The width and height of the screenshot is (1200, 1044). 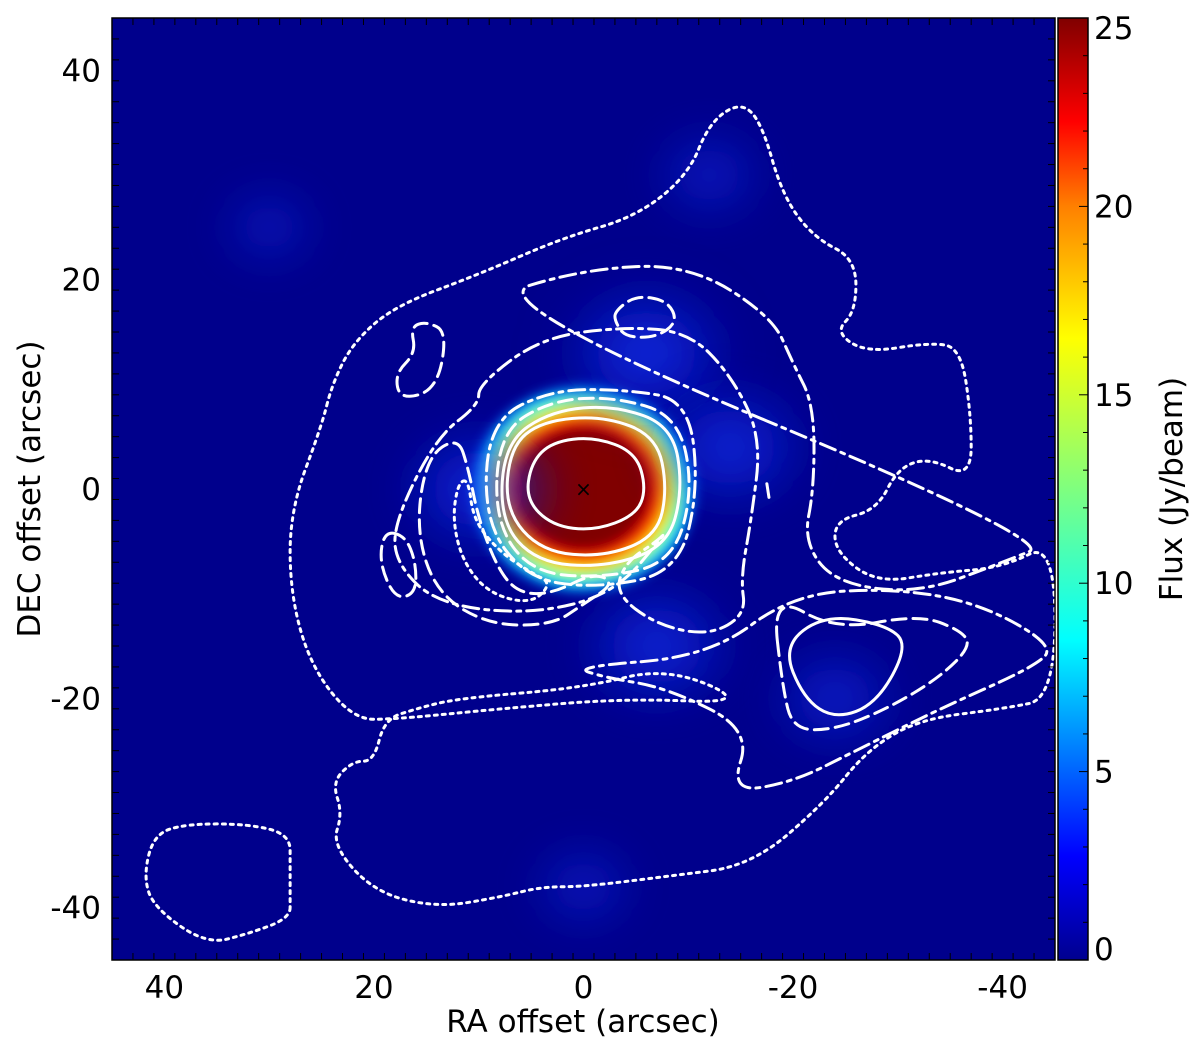 What do you see at coordinates (500, 541) in the screenshot?
I see `contour-ring-dotted-inner` at bounding box center [500, 541].